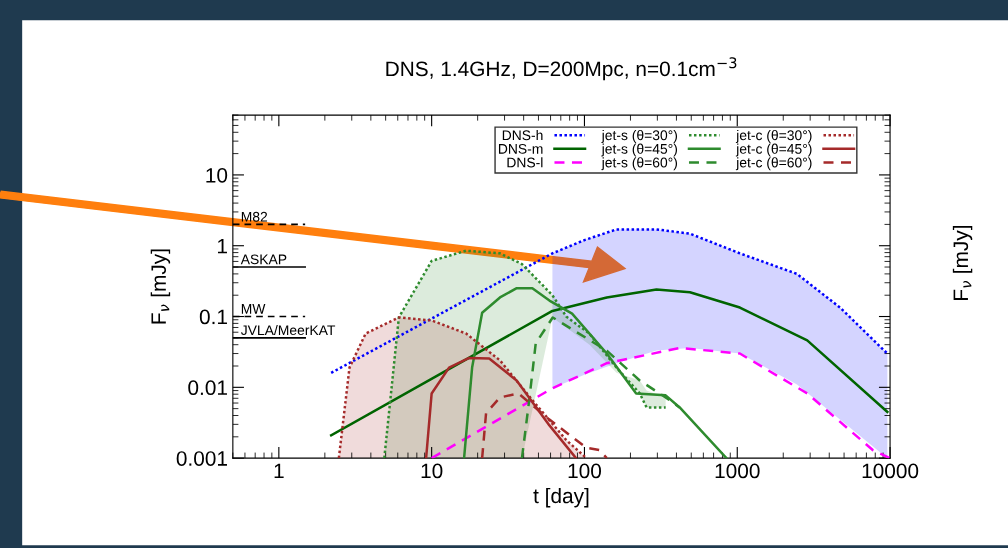  I want to click on legend-label: jet-c (θ=60°), so click(773, 164).